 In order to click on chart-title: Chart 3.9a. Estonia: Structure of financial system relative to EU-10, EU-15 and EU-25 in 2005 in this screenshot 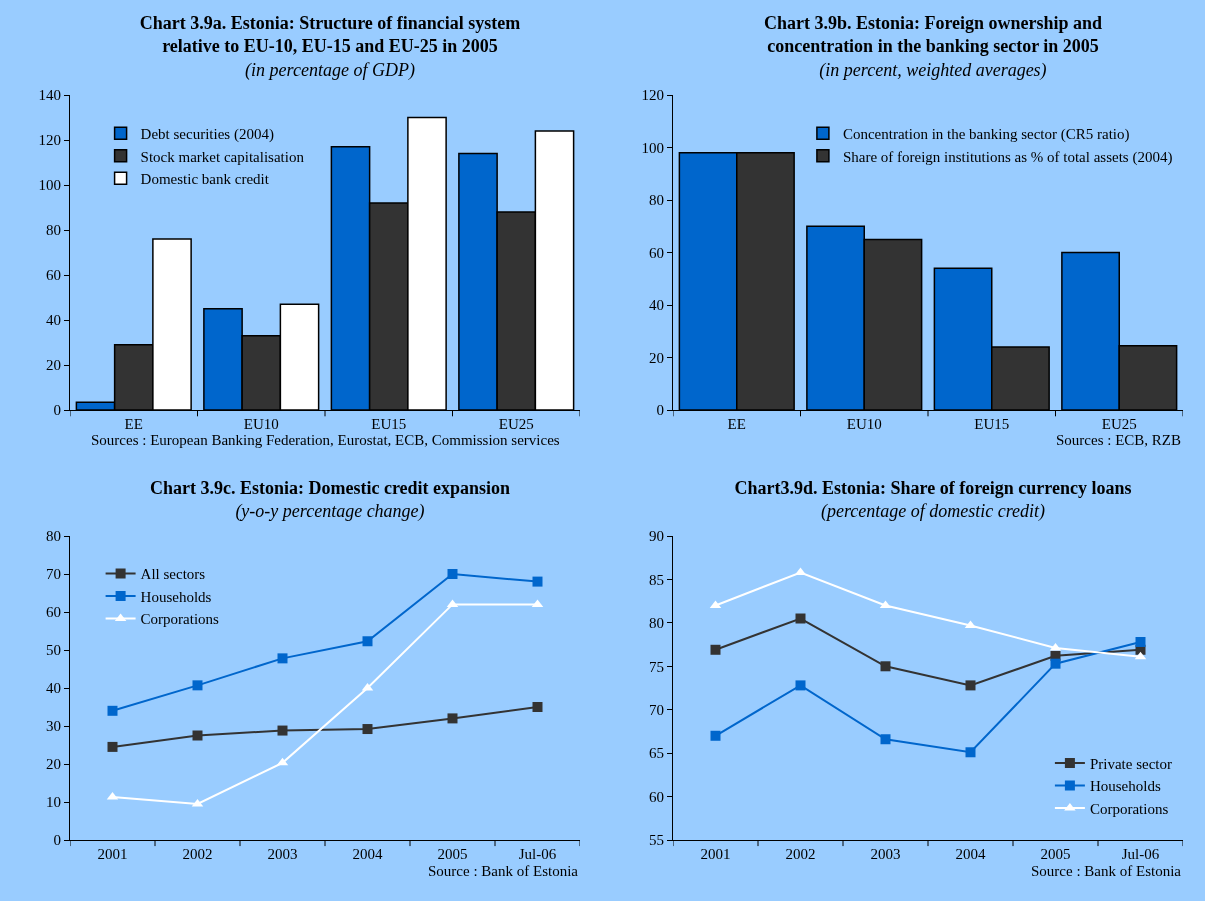, I will do `click(330, 35)`.